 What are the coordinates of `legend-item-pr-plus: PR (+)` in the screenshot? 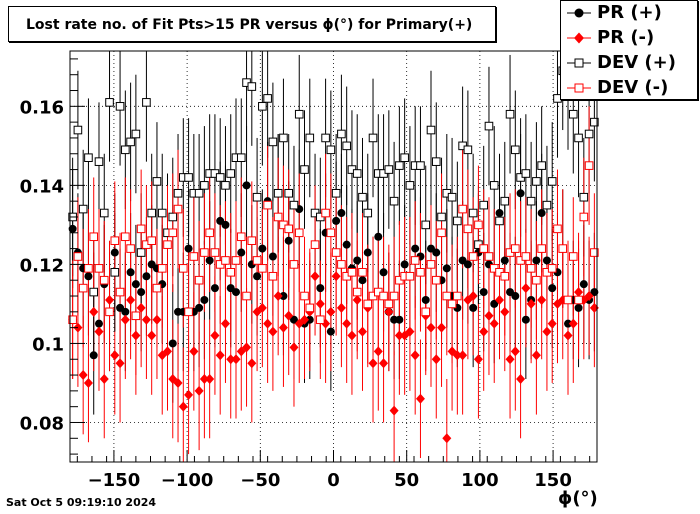 It's located at (630, 13).